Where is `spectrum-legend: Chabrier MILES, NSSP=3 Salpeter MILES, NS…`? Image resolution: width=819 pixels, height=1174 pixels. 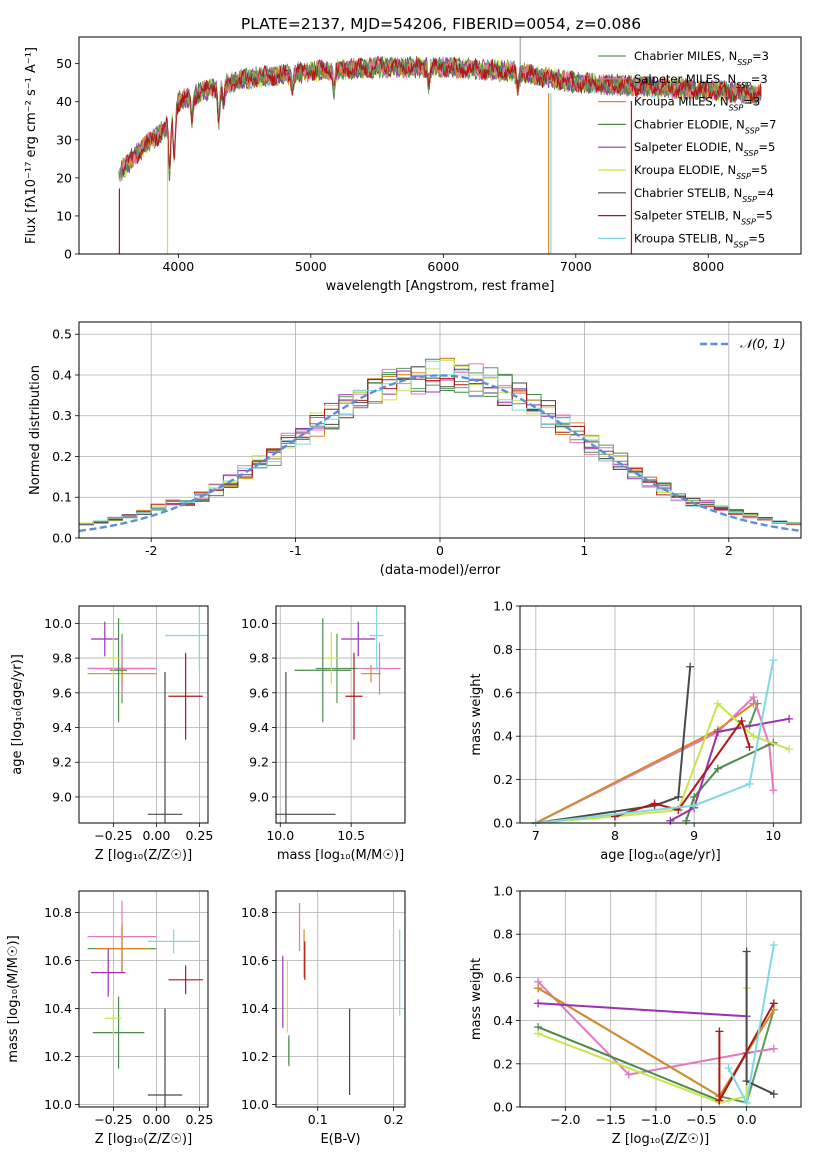 spectrum-legend: Chabrier MILES, NSSP=3 Salpeter MILES, NS… is located at coordinates (687, 149).